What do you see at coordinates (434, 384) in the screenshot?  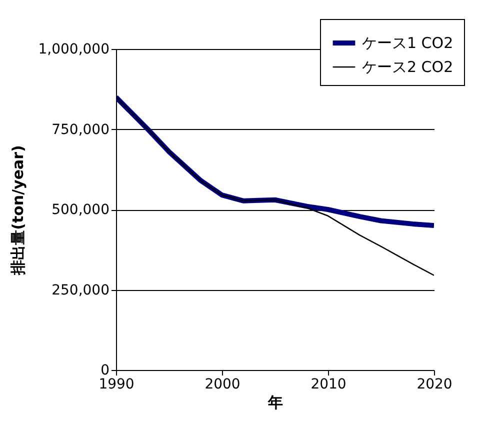 I see `x-tick-label: 2020` at bounding box center [434, 384].